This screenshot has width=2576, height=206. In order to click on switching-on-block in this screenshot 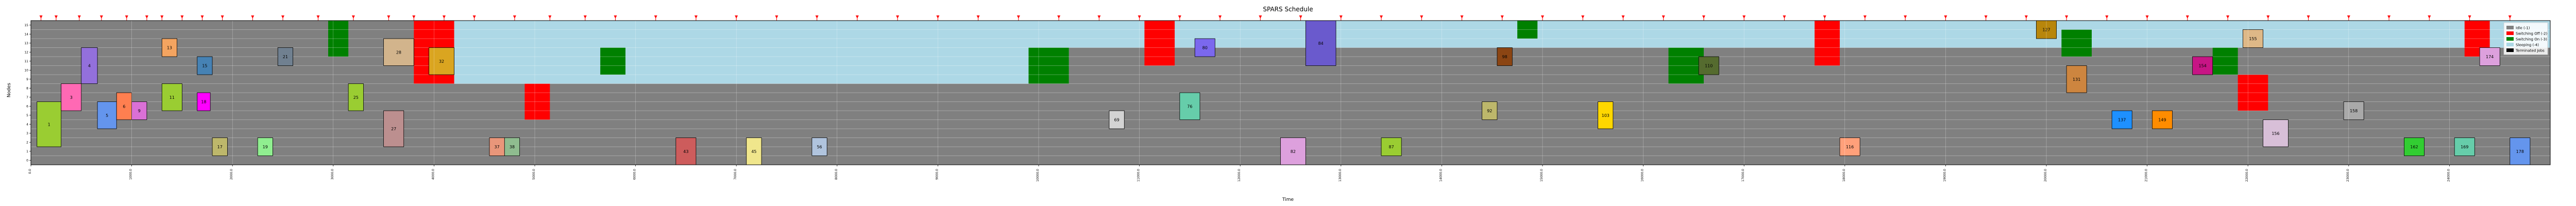, I will do `click(2076, 43)`.